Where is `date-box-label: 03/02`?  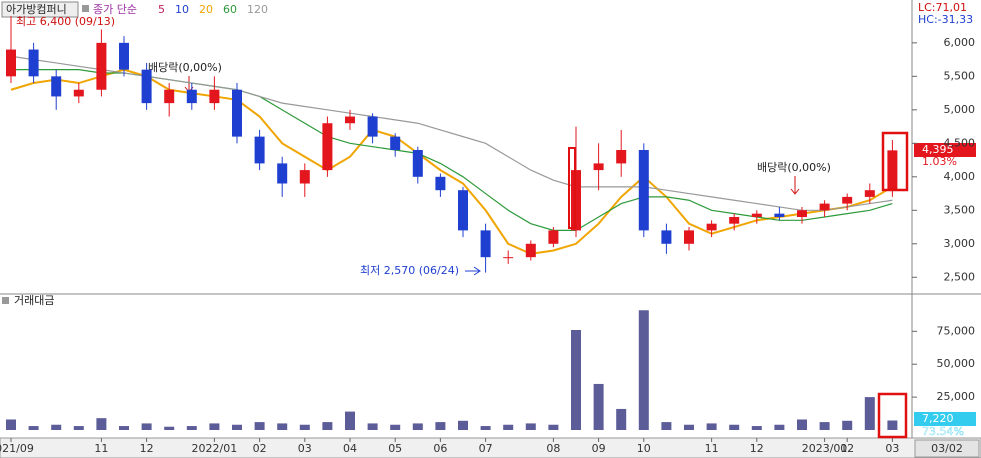 date-box-label: 03/02 is located at coordinates (947, 448).